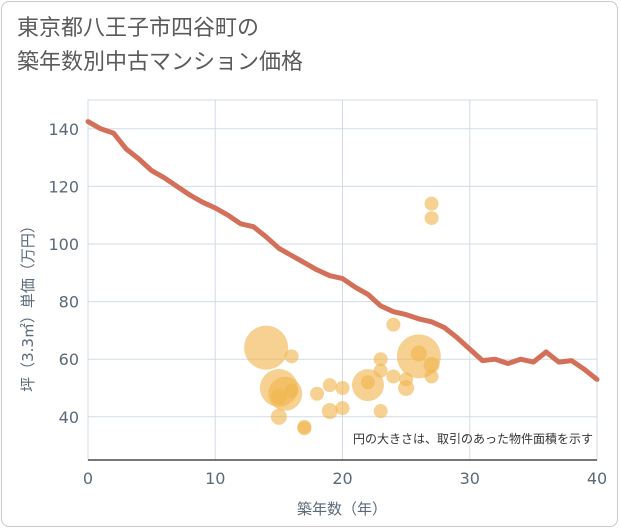  Describe the element at coordinates (342, 316) in the screenshot. I see `bubble-layer` at that location.